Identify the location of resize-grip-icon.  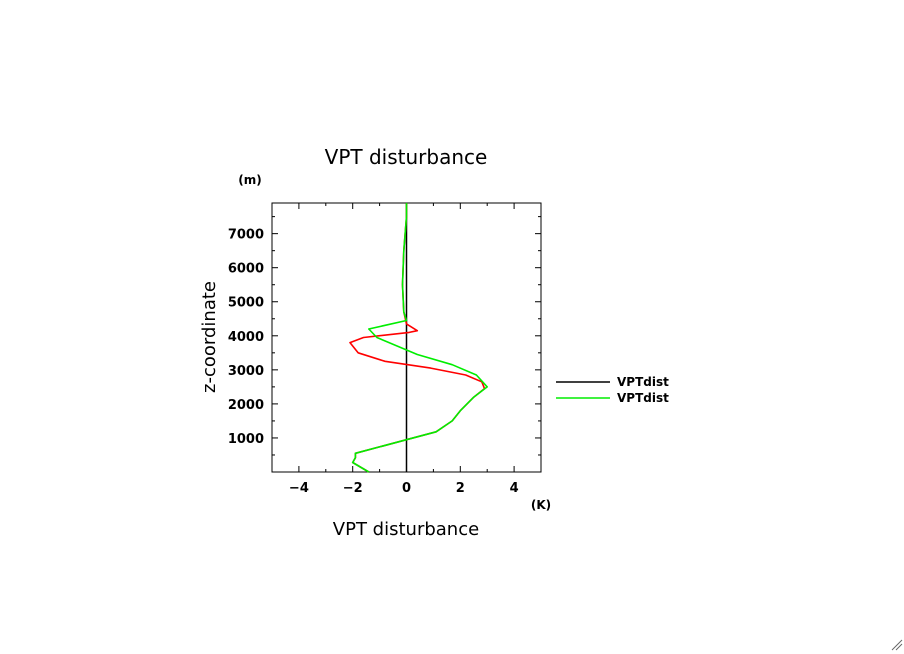
(897, 645).